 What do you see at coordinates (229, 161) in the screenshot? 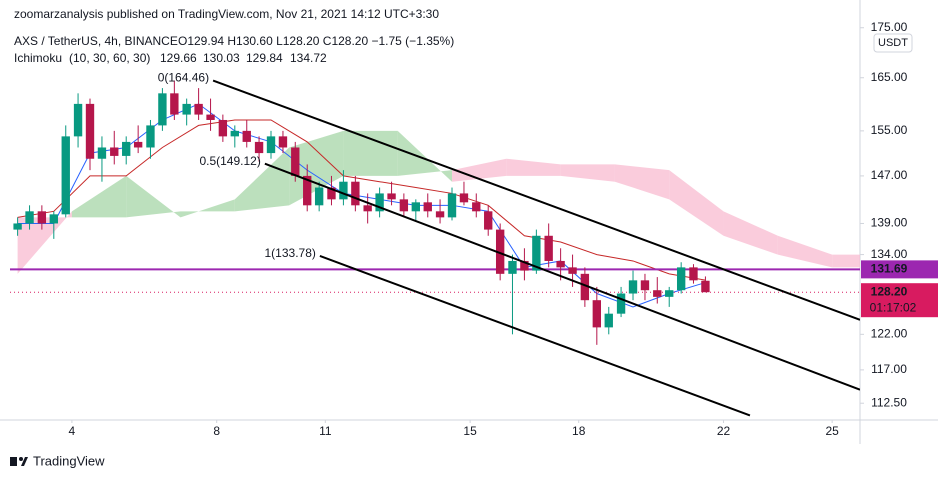
I see `trend-line-label: 0.5(149.12)` at bounding box center [229, 161].